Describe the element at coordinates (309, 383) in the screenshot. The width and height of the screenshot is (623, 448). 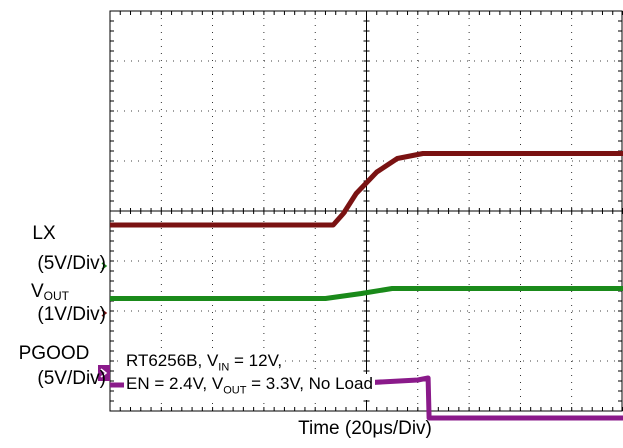
I see `note2-part-c: = 3.3V, No Load` at that location.